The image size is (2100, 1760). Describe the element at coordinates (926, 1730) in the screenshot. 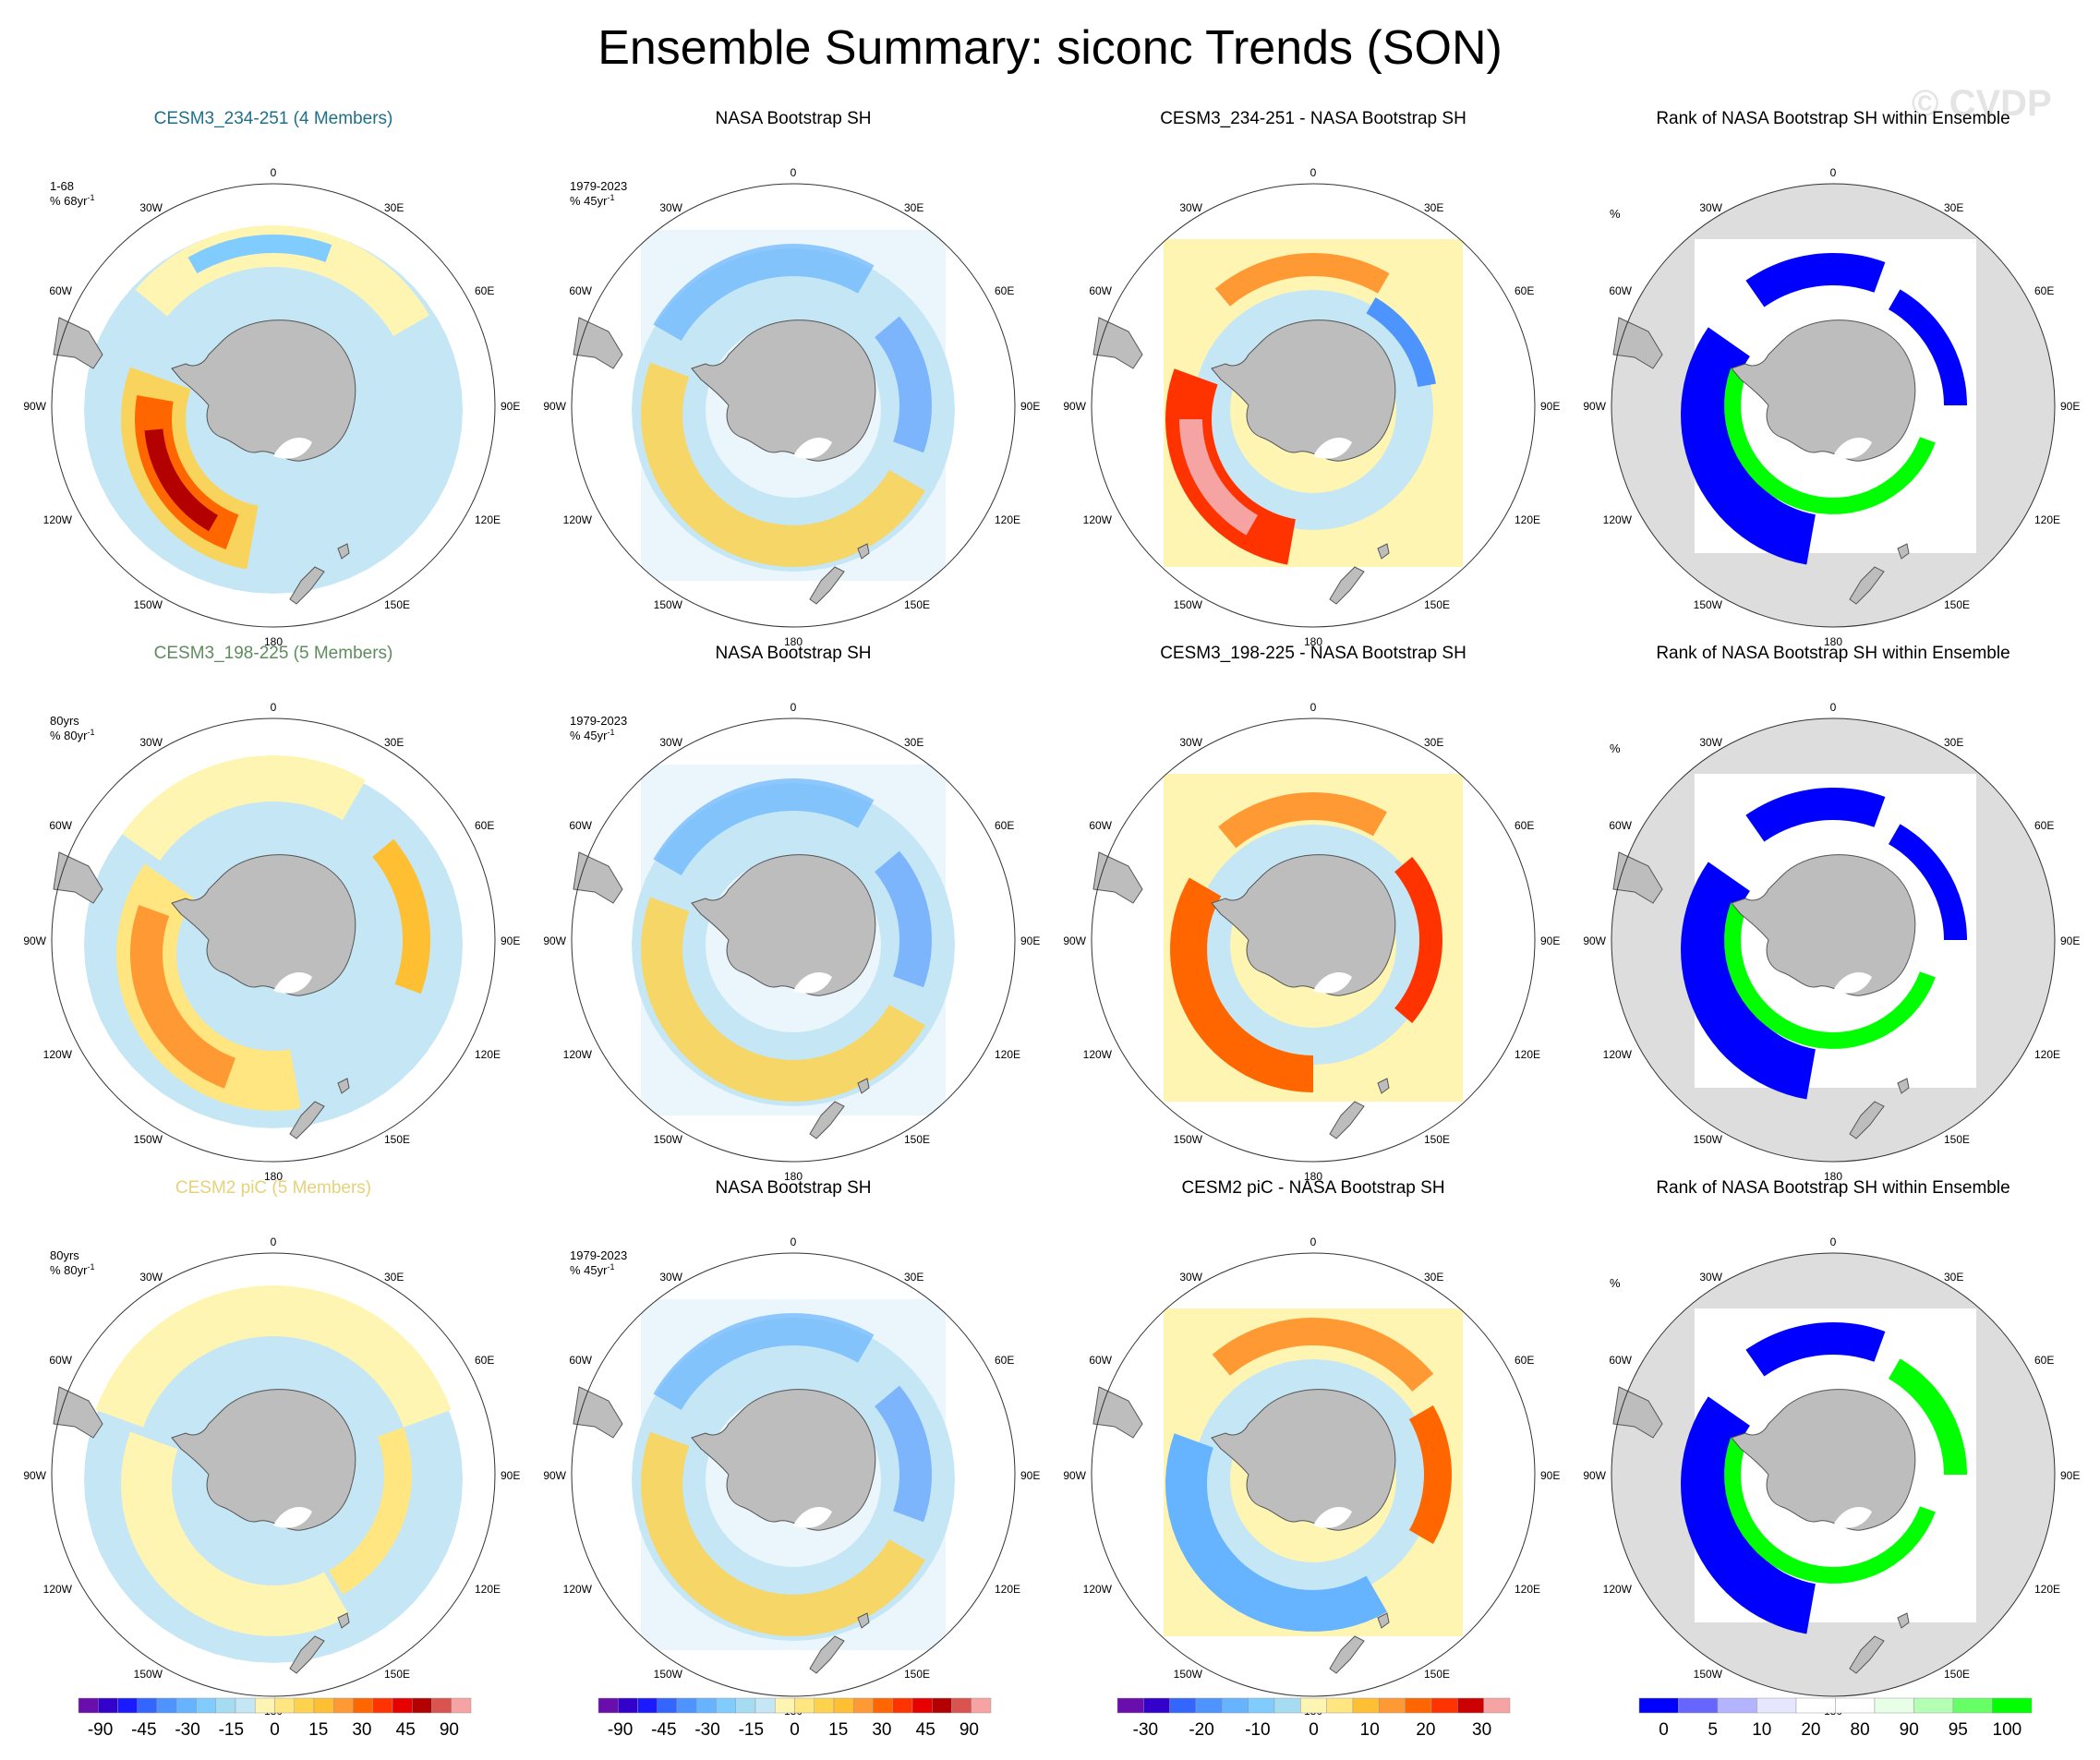

I see `colorbar-tick-label: 45` at that location.